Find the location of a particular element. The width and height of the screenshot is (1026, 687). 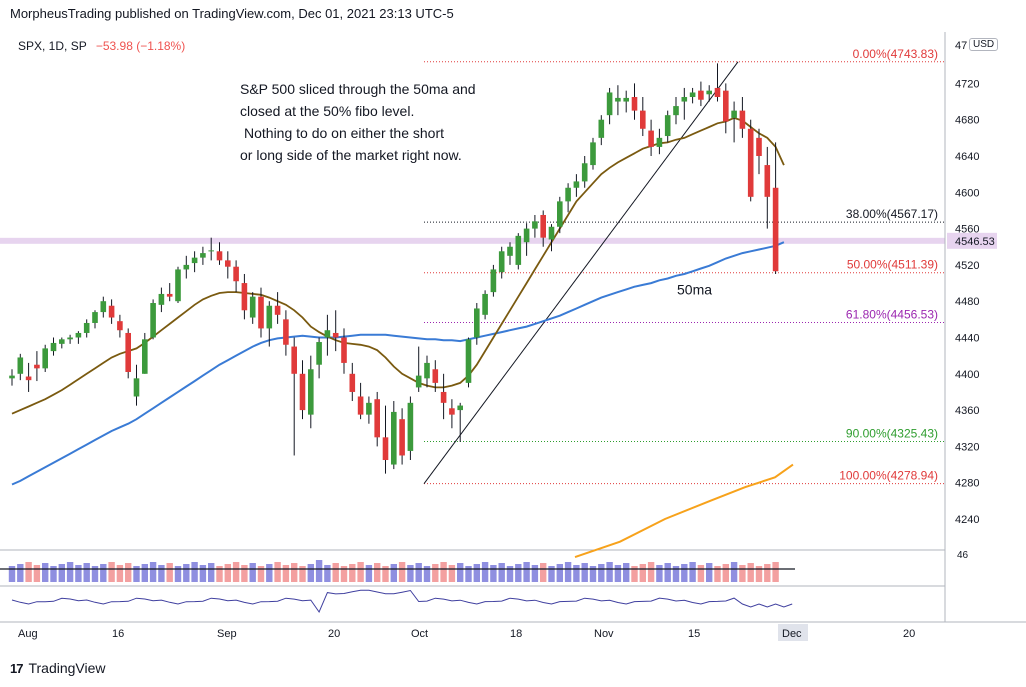

tradingview-footer: 17 TradingView is located at coordinates (58, 668).